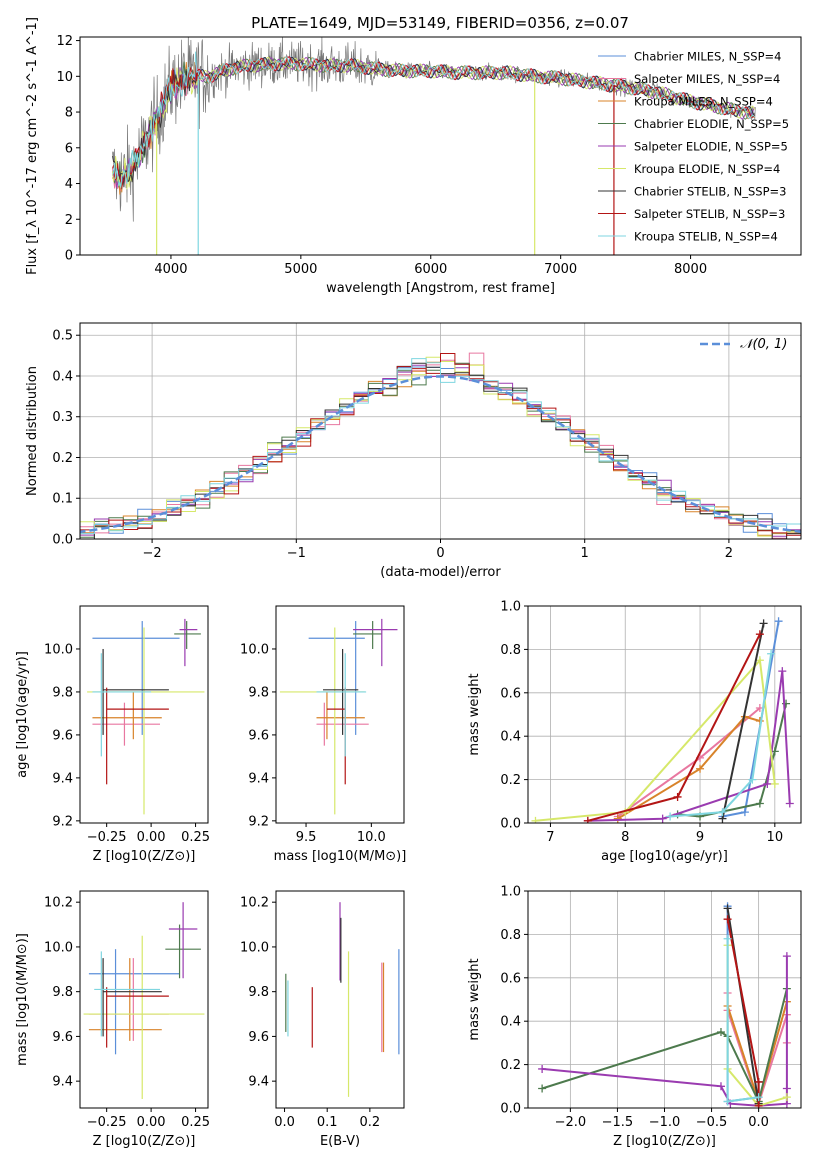 This screenshot has height=1170, width=819. What do you see at coordinates (64, 77) in the screenshot?
I see `spectrum-ytick-label: 10` at bounding box center [64, 77].